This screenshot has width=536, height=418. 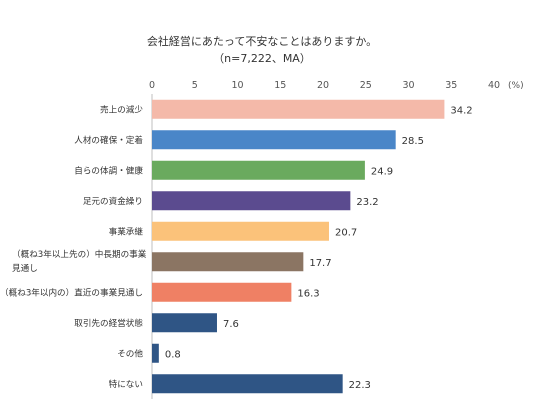 What do you see at coordinates (516, 86) in the screenshot?
I see `unit-label: (%)` at bounding box center [516, 86].